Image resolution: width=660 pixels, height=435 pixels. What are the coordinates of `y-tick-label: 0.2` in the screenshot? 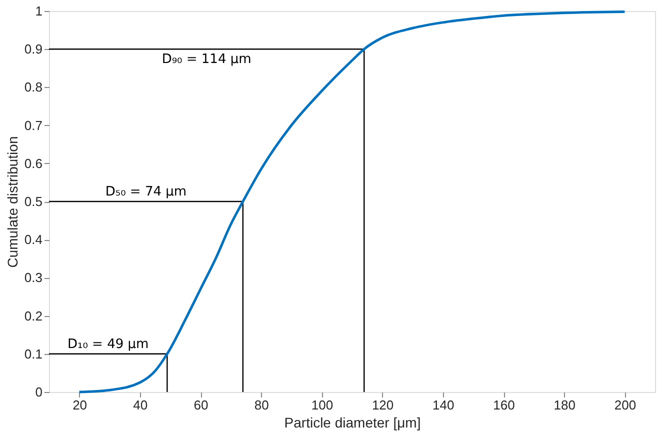 It's located at (33, 316).